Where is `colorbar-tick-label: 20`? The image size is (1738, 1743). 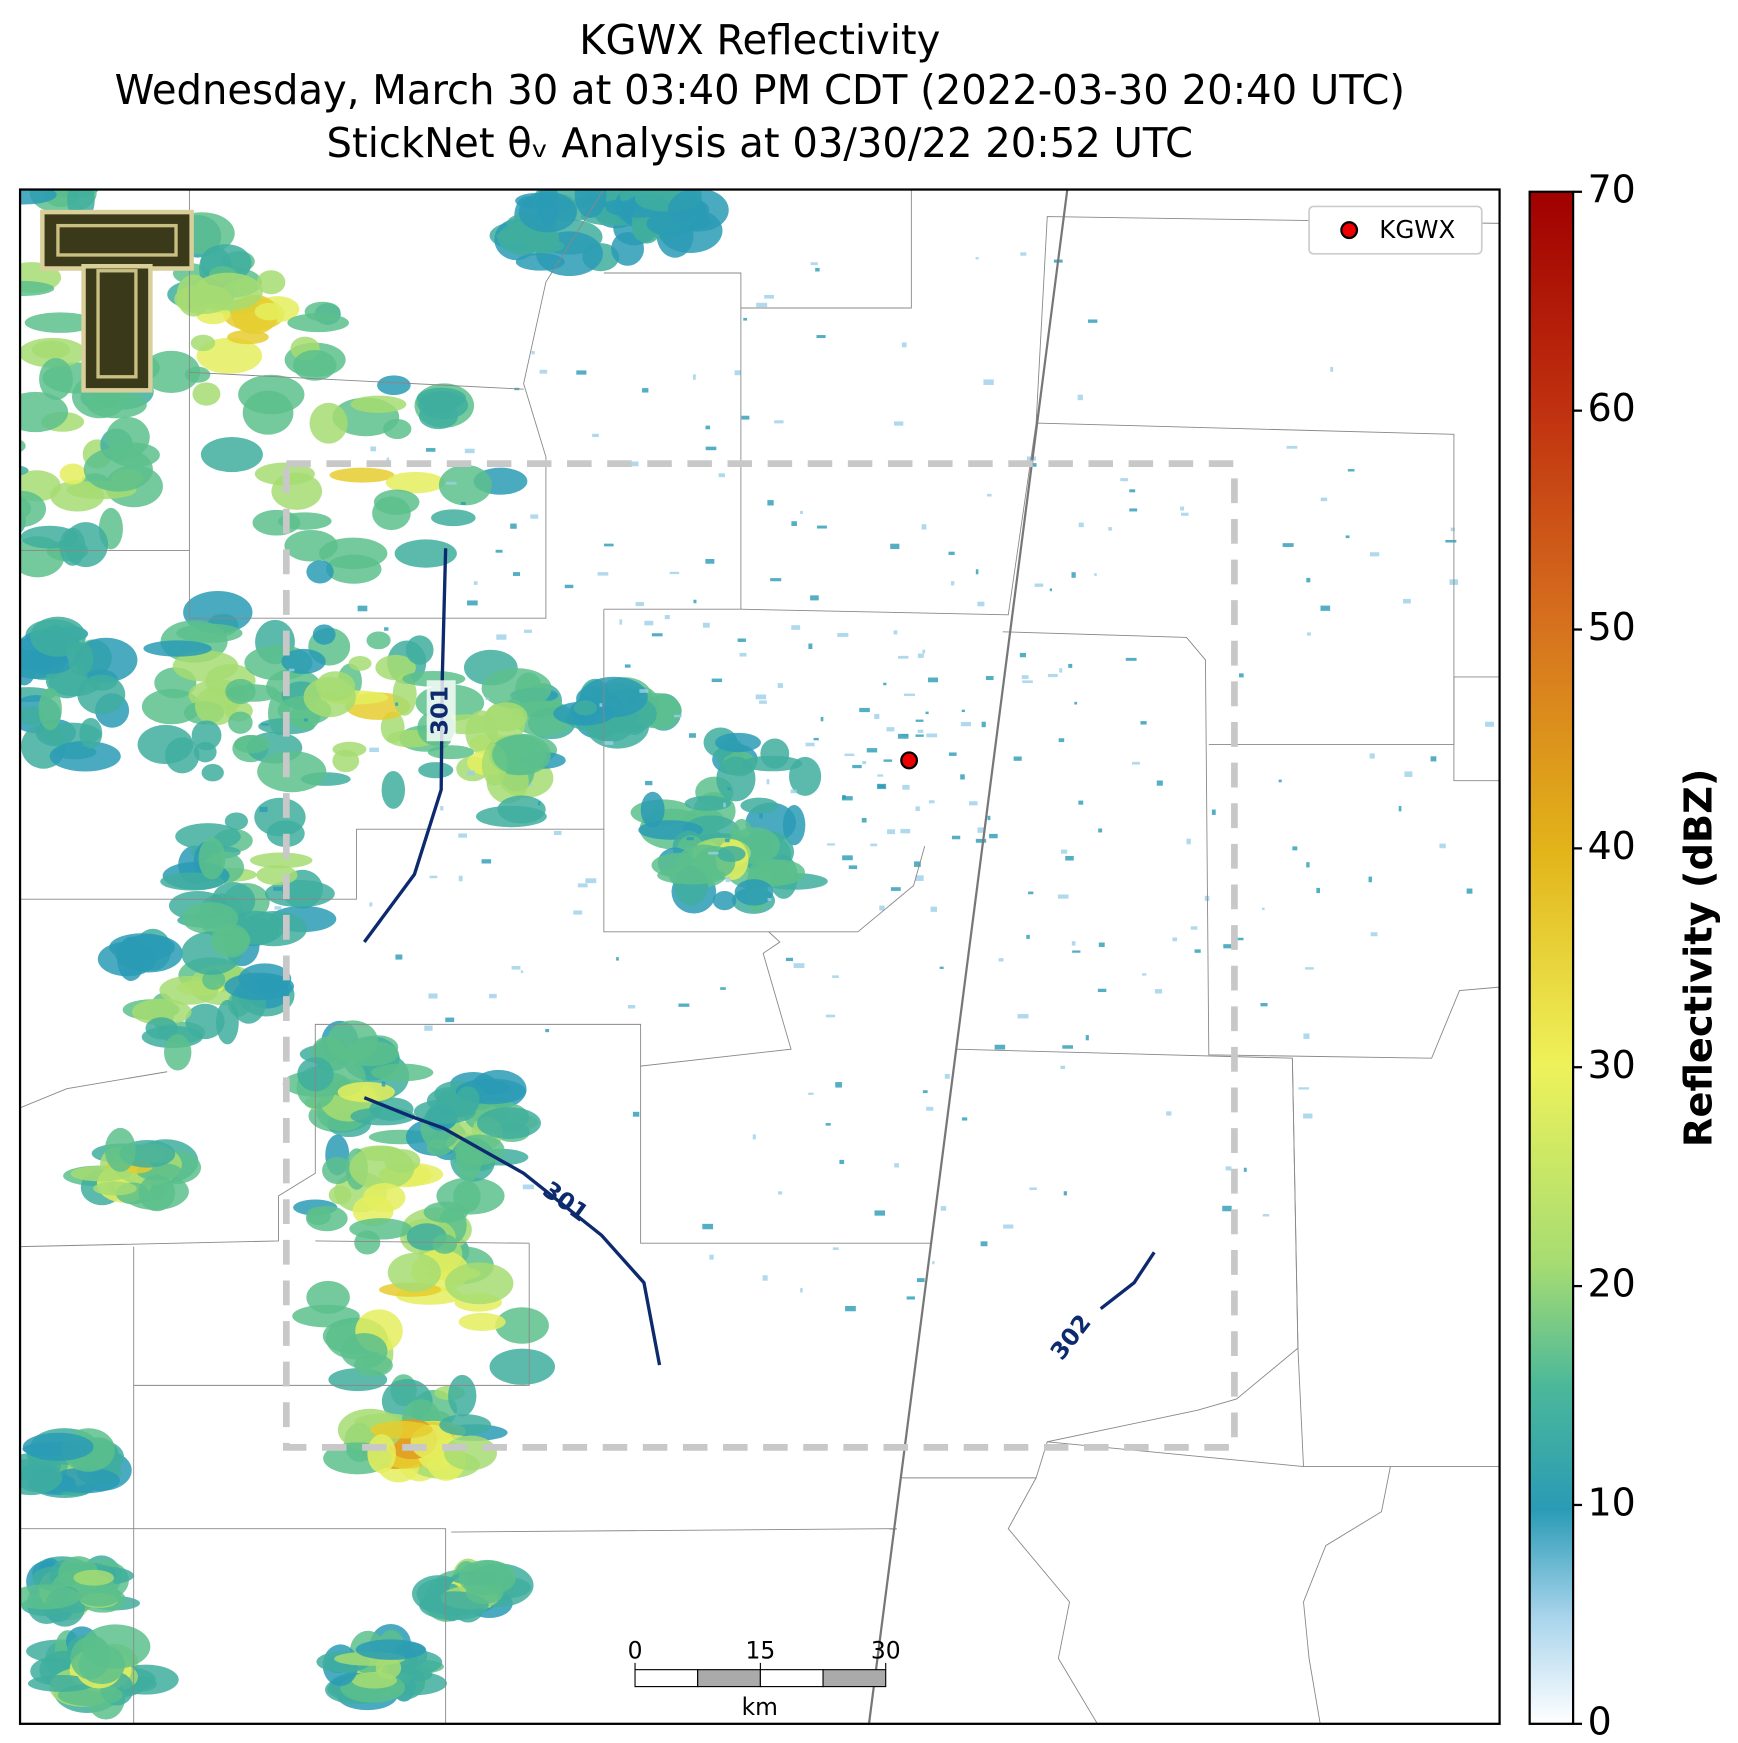 colorbar-tick-label: 20 is located at coordinates (1612, 1283).